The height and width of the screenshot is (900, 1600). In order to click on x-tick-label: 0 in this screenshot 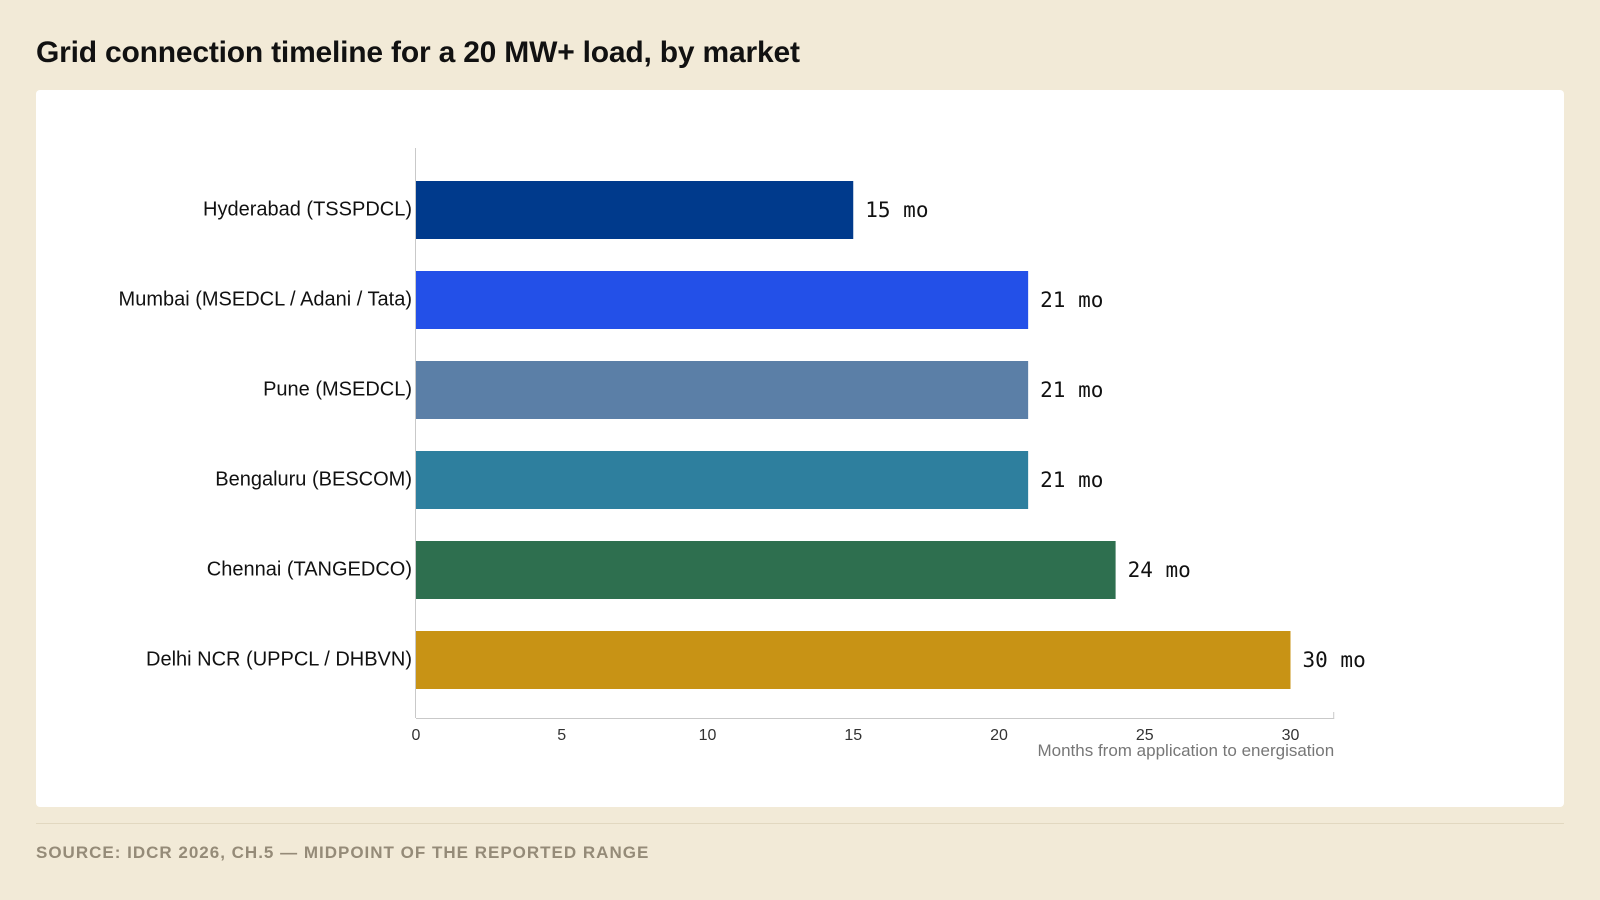, I will do `click(416, 735)`.